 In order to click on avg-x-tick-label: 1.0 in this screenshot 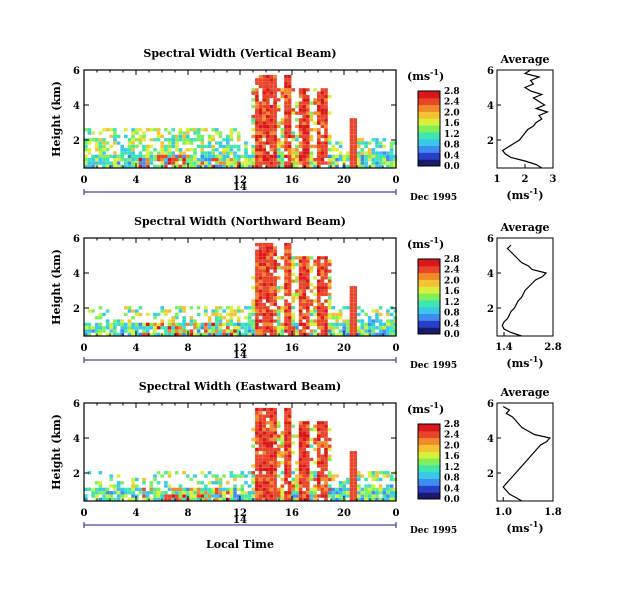, I will do `click(503, 512)`.